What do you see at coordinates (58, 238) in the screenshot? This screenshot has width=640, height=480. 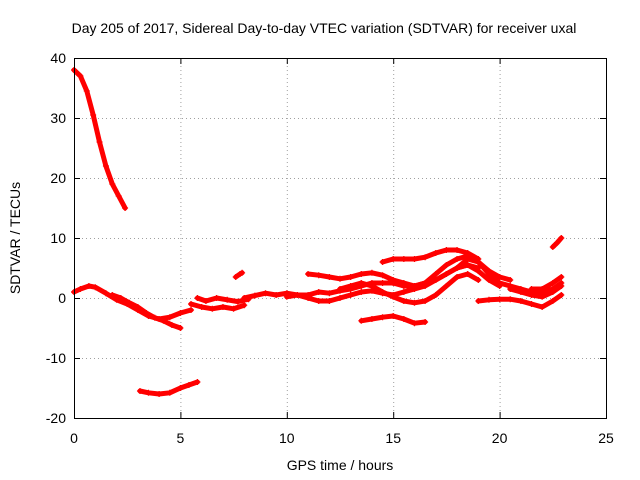 I see `y-tick-label: 10` at bounding box center [58, 238].